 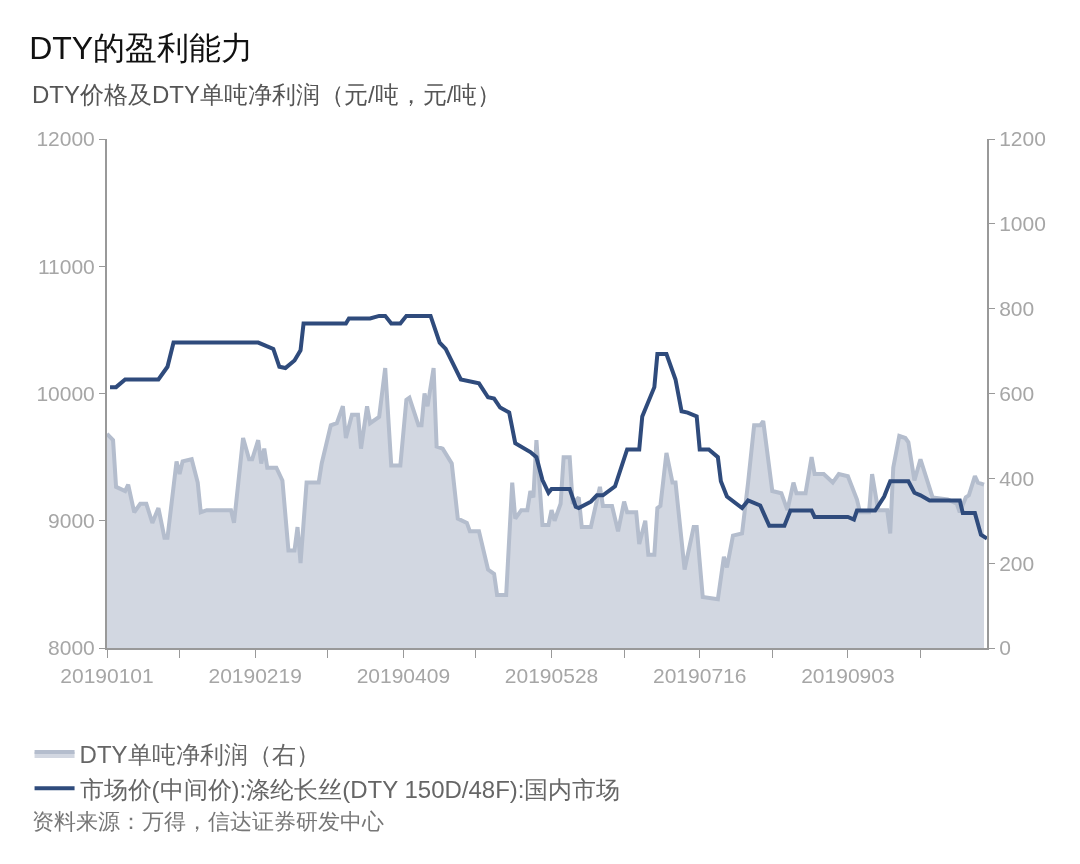 I want to click on y2-tick-label: 1000, so click(x=1022, y=224).